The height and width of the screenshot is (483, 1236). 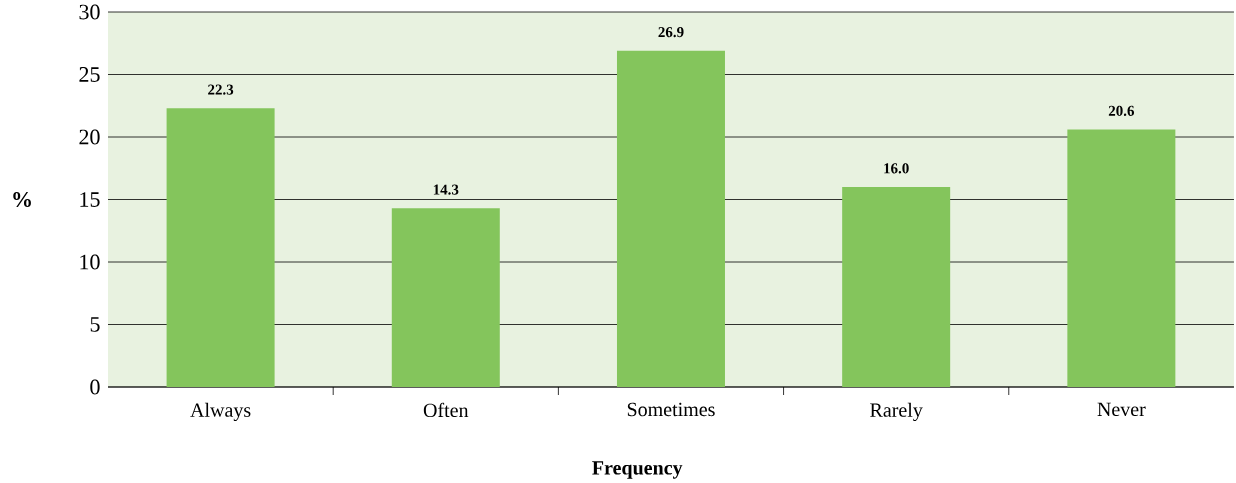 I want to click on x-axis-title: Frequency, so click(x=637, y=470).